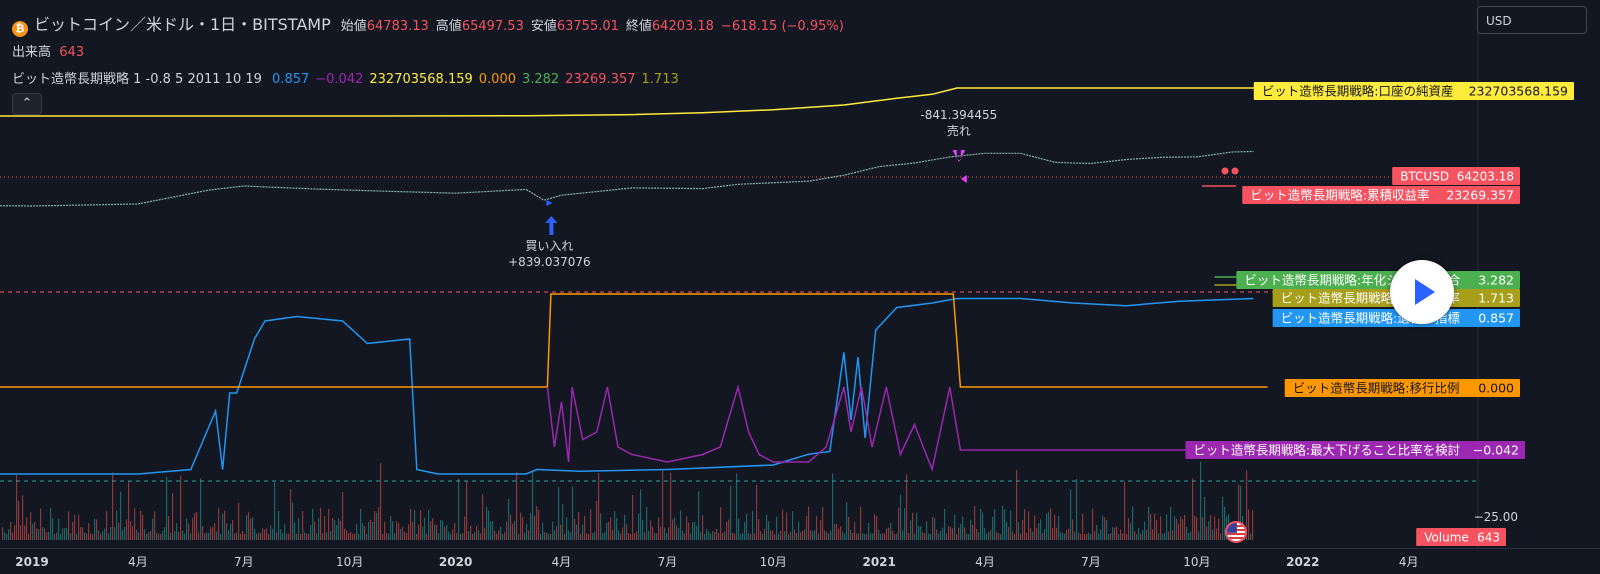 The height and width of the screenshot is (574, 1600). I want to click on symbol-title: ビットコイン／米ドル・1日・BITSTAMP, so click(182, 24).